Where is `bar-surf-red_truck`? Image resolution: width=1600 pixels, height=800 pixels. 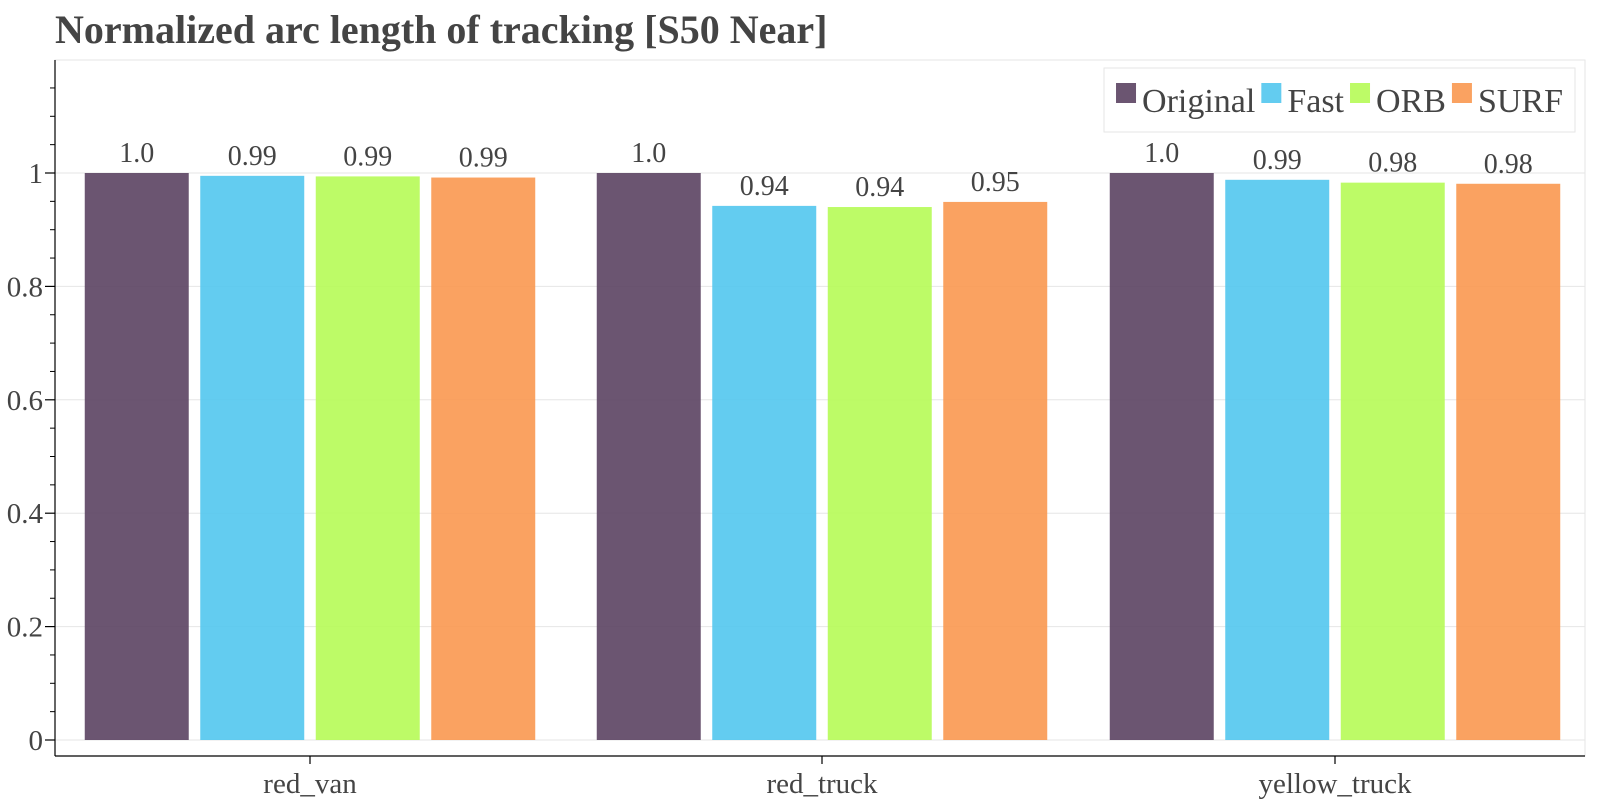 bar-surf-red_truck is located at coordinates (995, 471).